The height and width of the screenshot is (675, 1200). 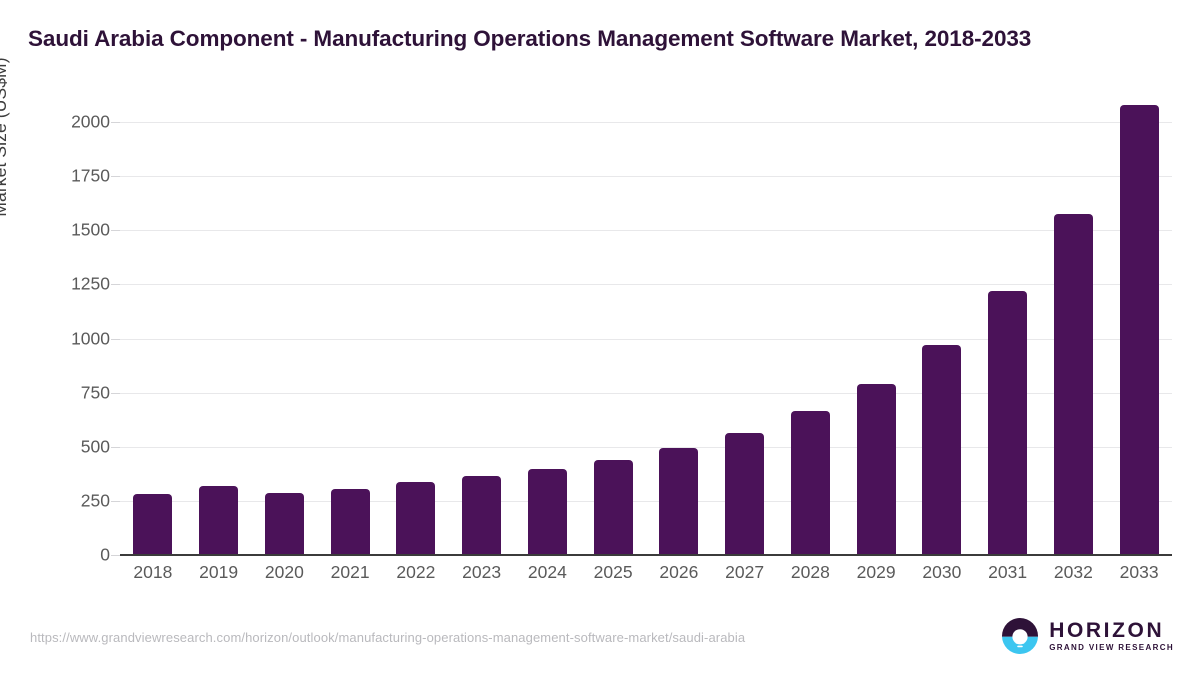 I want to click on x-axis-tick-label: 2026, so click(x=679, y=572).